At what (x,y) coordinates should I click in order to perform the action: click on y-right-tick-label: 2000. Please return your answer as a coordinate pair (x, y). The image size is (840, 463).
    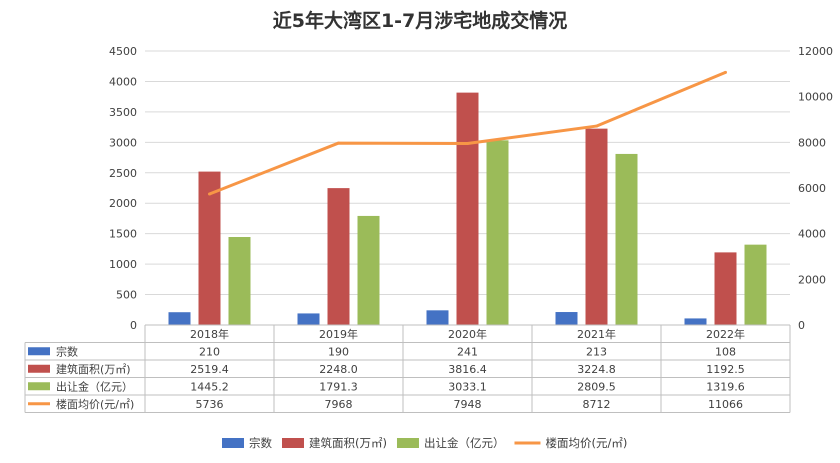
    Looking at the image, I should click on (812, 279).